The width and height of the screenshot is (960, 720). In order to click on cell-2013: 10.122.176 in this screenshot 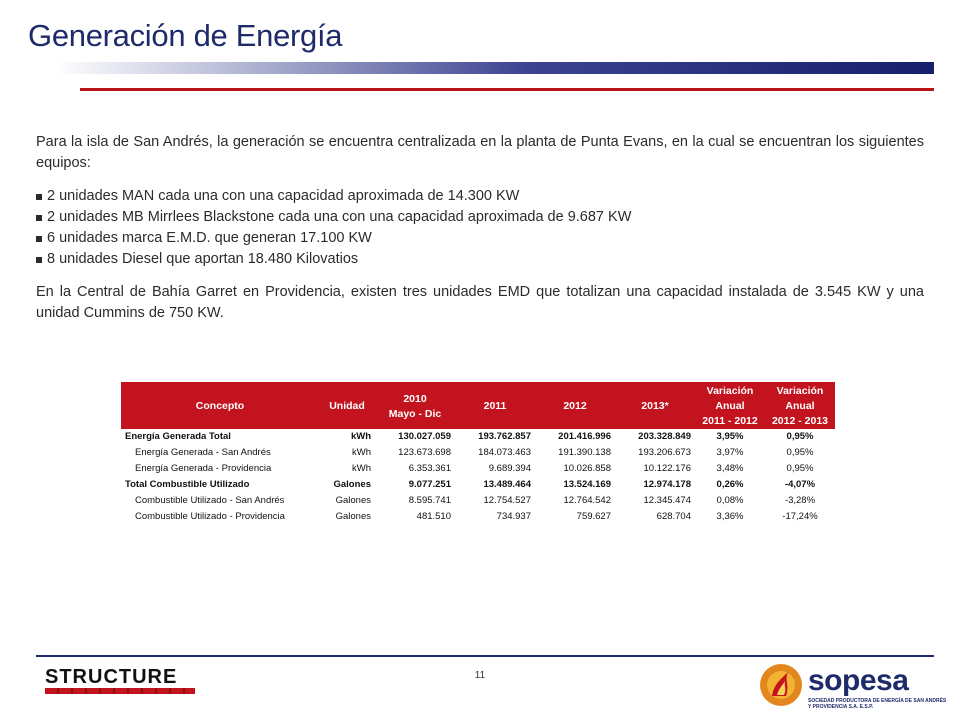, I will do `click(667, 468)`.